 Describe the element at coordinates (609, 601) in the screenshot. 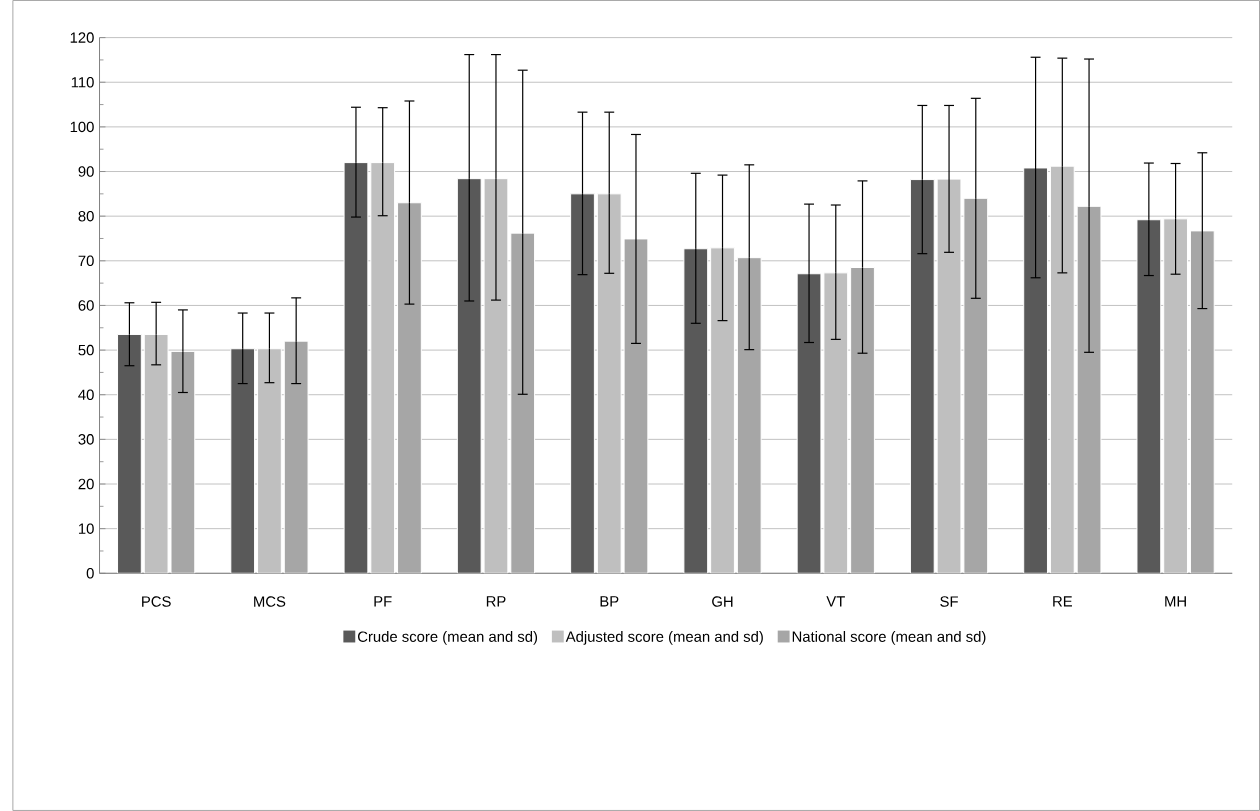

I see `x-tick-label: BP` at that location.